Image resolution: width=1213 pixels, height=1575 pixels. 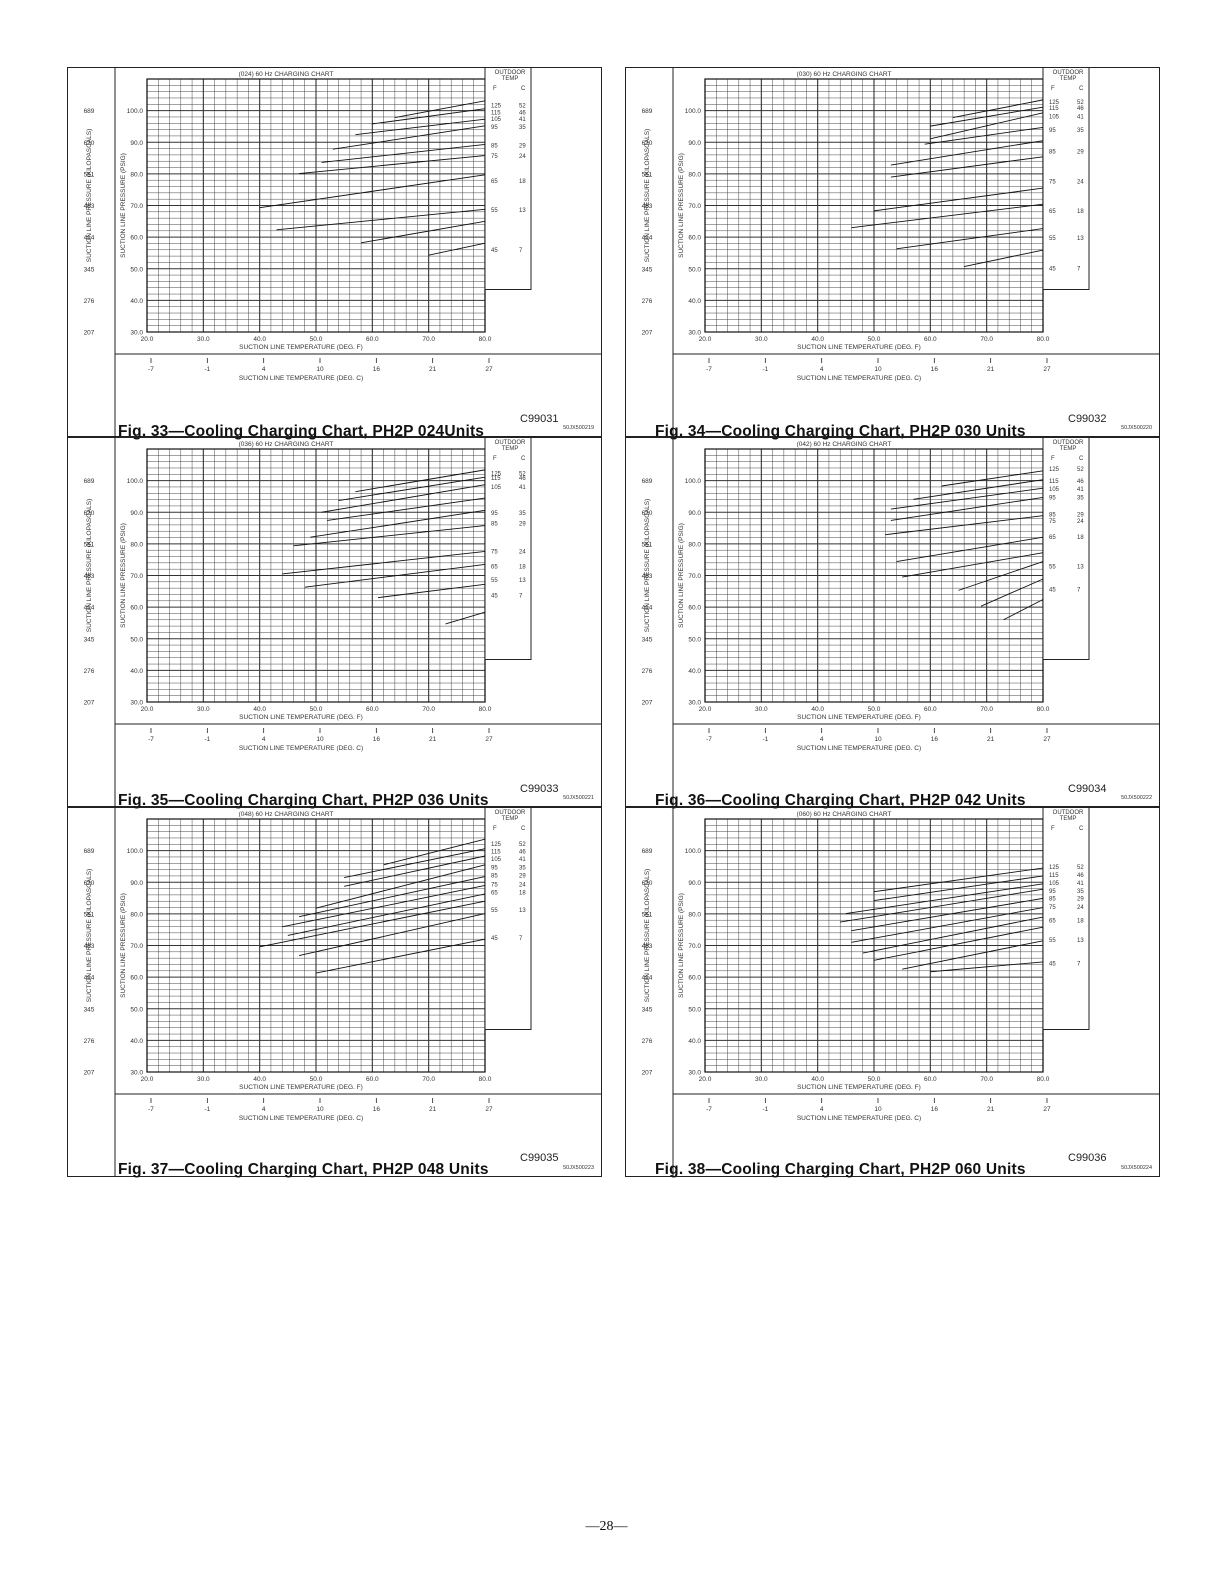 What do you see at coordinates (578, 798) in the screenshot?
I see `document-number: 50JX500221` at bounding box center [578, 798].